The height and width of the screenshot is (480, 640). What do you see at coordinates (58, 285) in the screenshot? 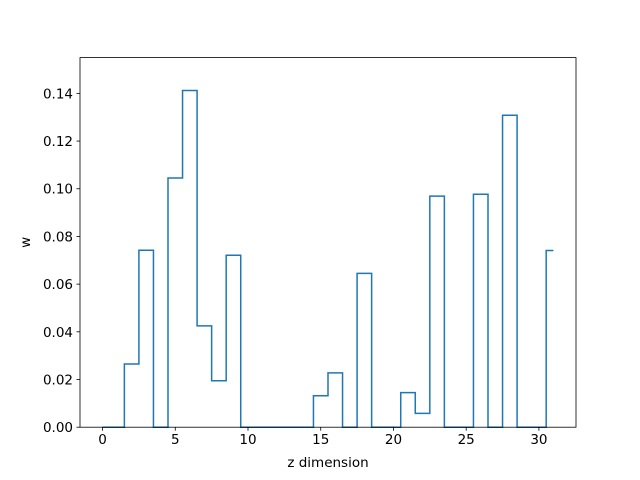
I see `y-tick-label: 0.06` at bounding box center [58, 285].